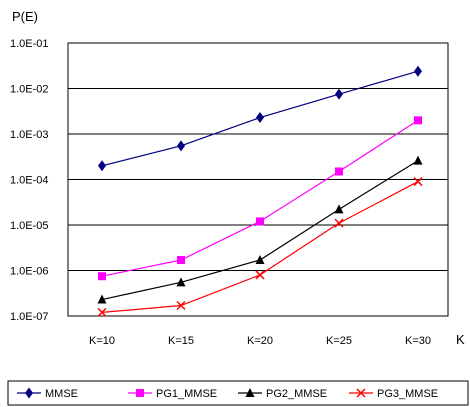  I want to click on legend-label: MMSE, so click(61, 394).